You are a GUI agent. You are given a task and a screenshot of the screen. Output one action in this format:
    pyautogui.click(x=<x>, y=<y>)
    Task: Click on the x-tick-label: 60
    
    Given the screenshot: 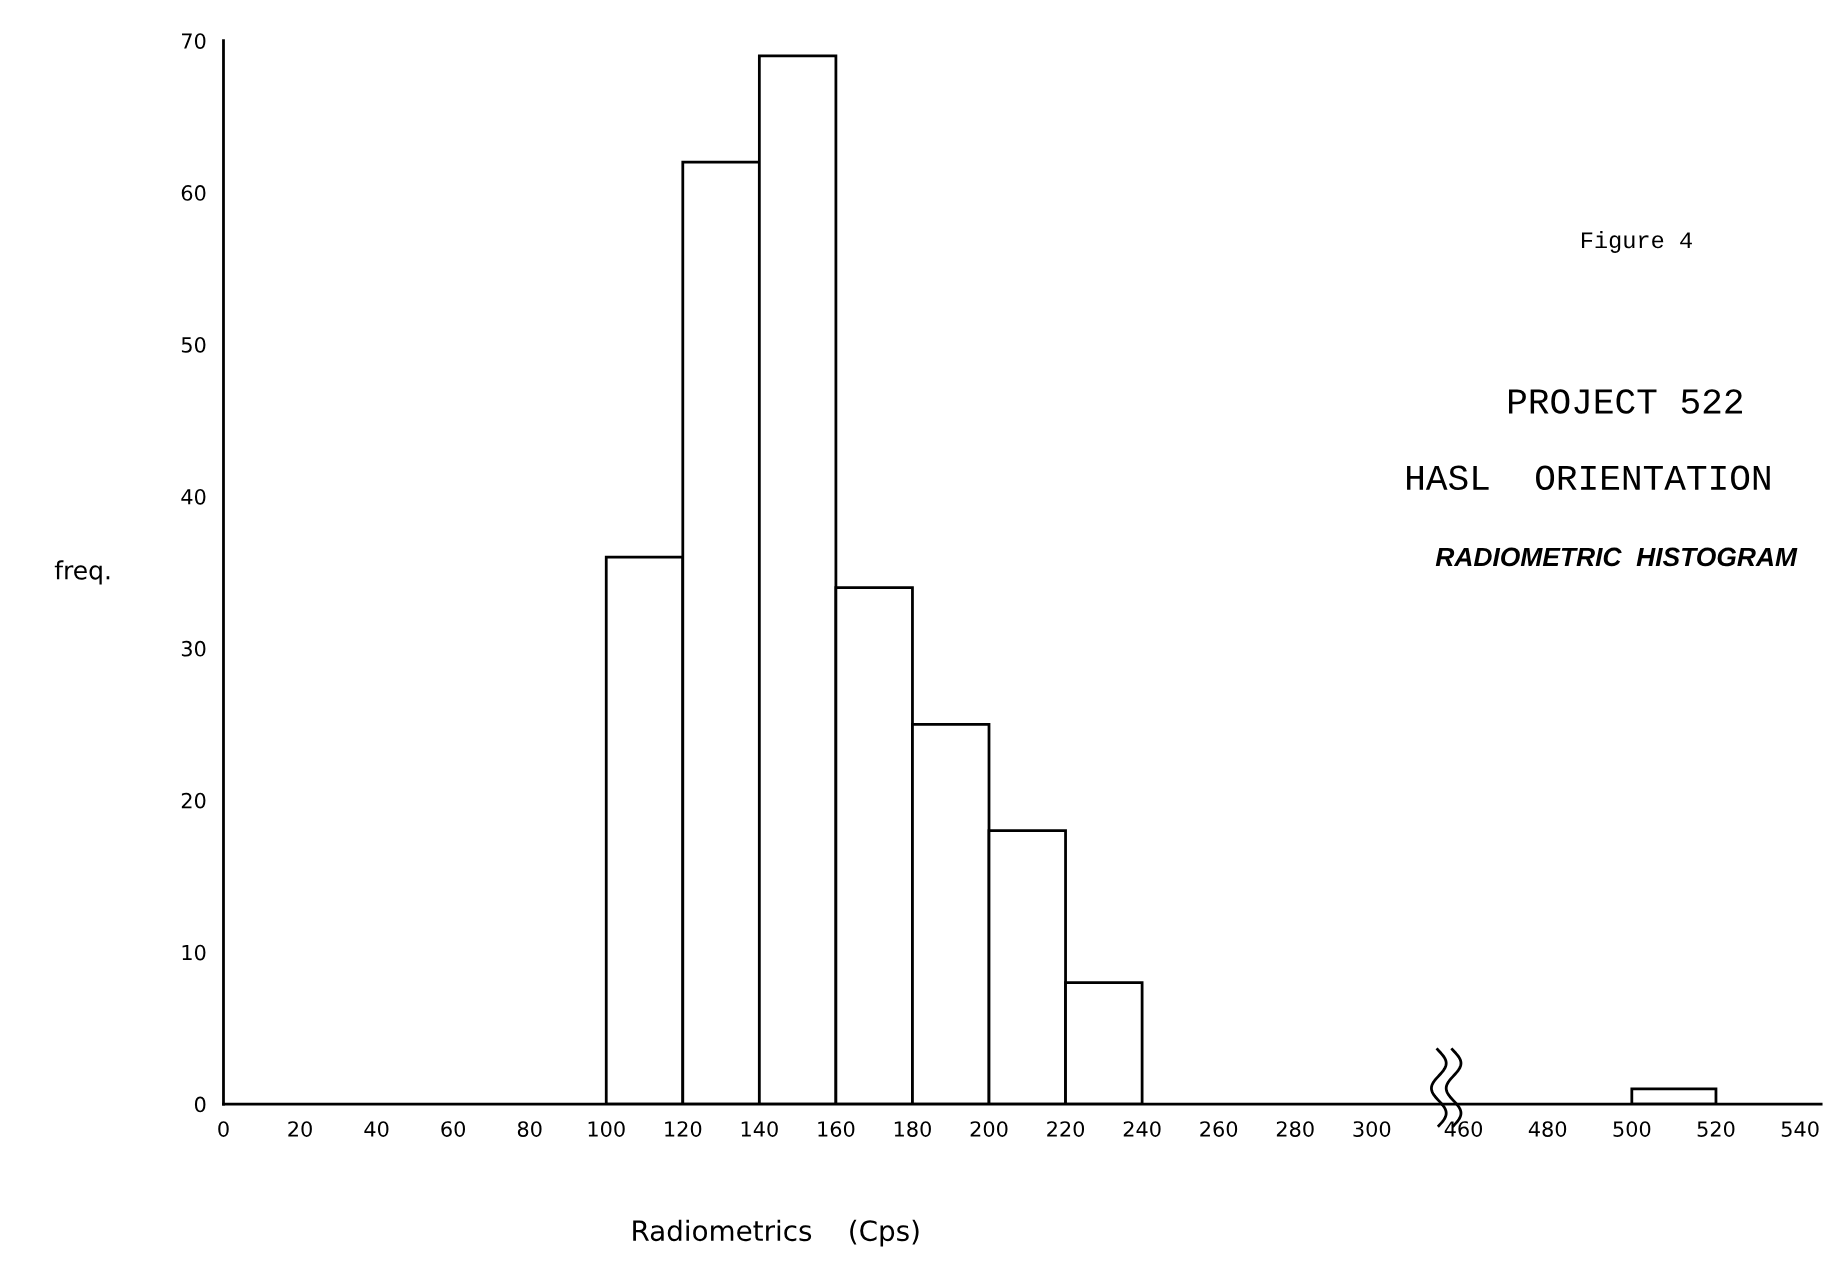 What is the action you would take?
    pyautogui.click(x=453, y=1129)
    